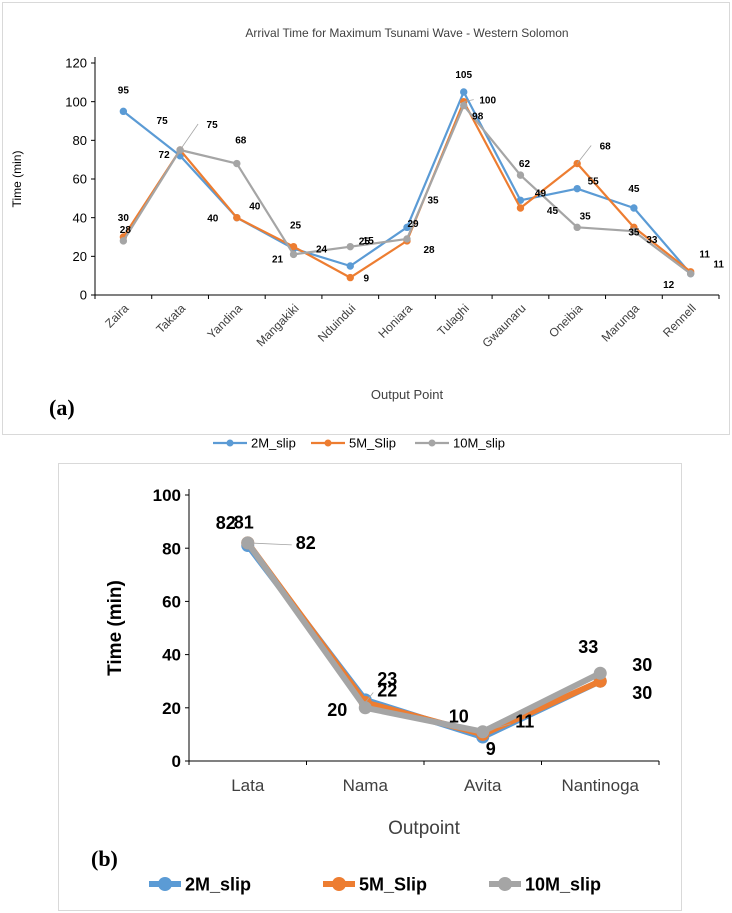 This screenshot has height=913, width=732. What do you see at coordinates (76, 63) in the screenshot?
I see `y-tick-label: 120` at bounding box center [76, 63].